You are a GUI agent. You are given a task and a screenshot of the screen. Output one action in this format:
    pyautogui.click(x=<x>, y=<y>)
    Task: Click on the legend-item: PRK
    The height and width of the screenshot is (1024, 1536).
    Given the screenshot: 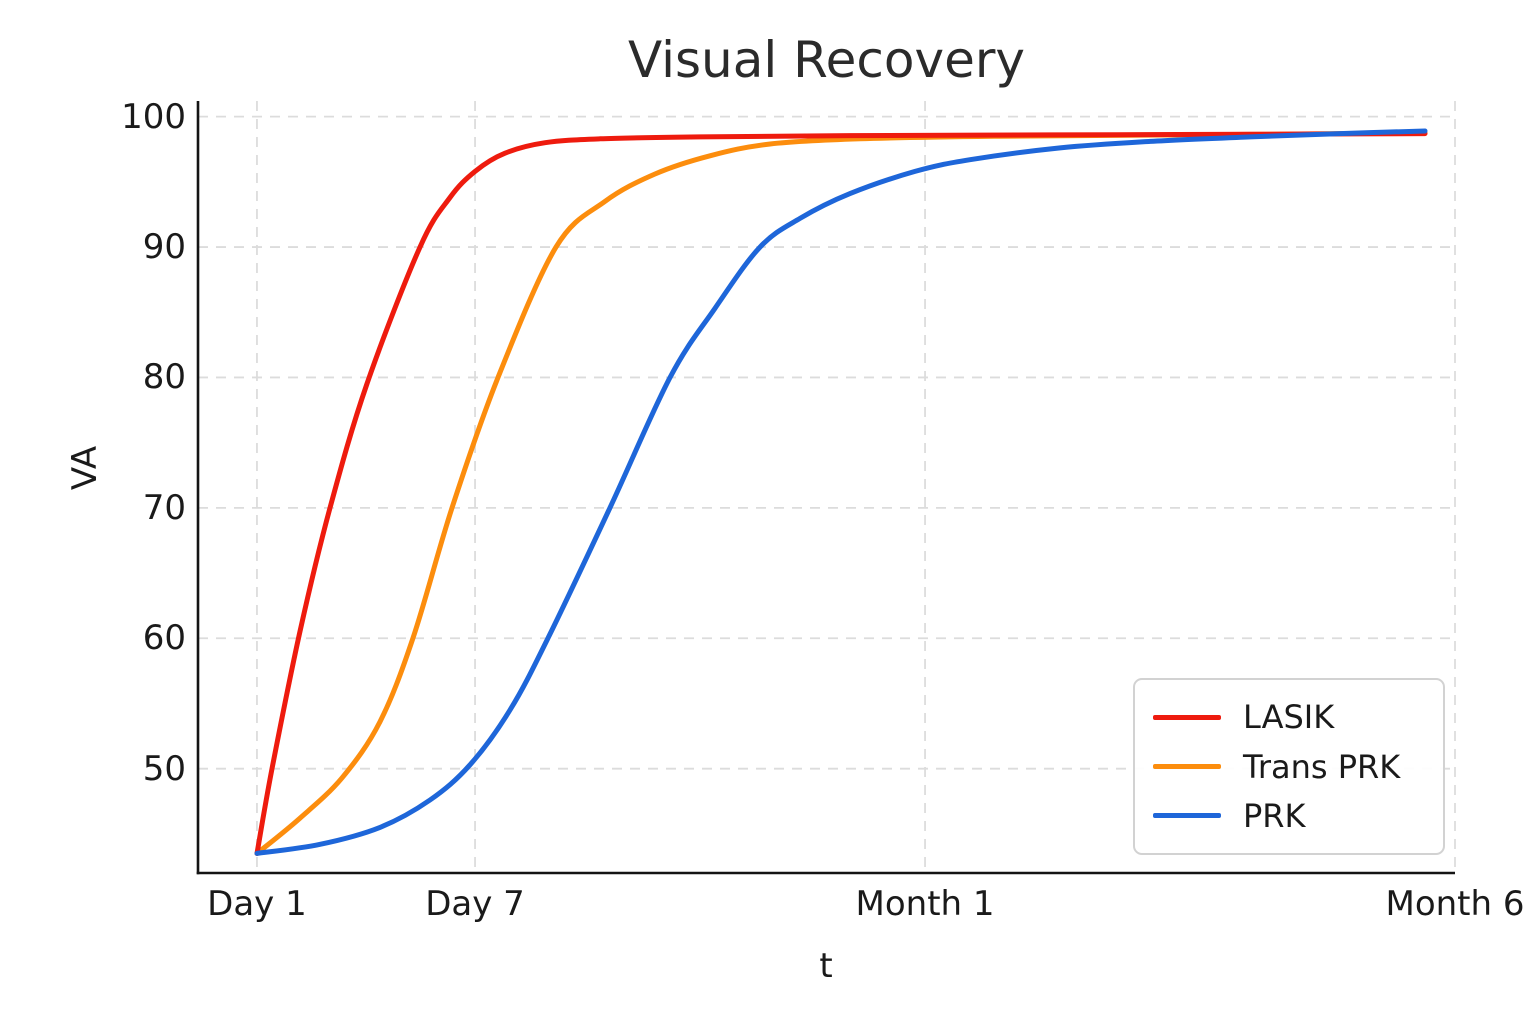 What is the action you would take?
    pyautogui.click(x=1289, y=816)
    